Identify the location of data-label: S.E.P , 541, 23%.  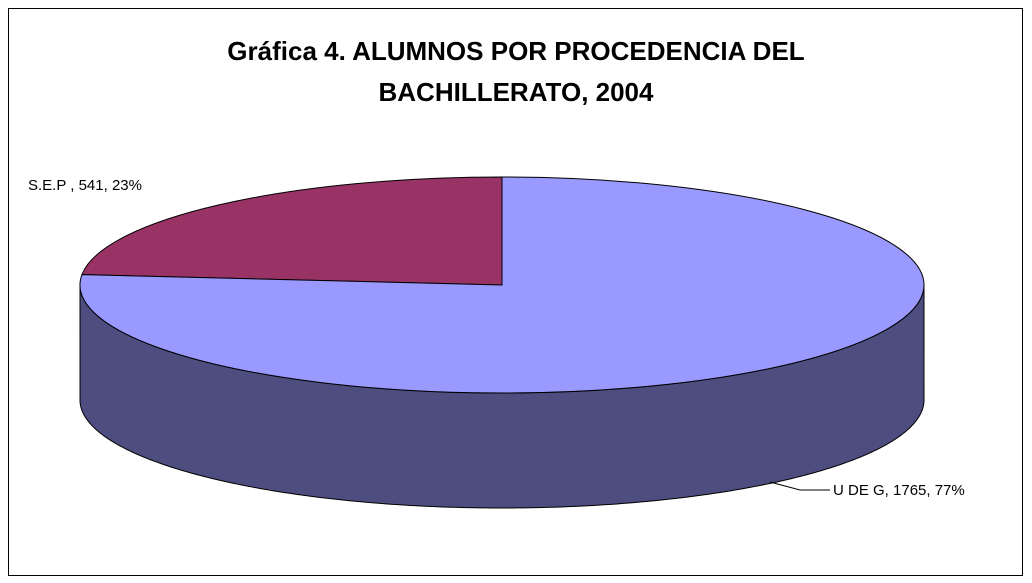
(85, 185).